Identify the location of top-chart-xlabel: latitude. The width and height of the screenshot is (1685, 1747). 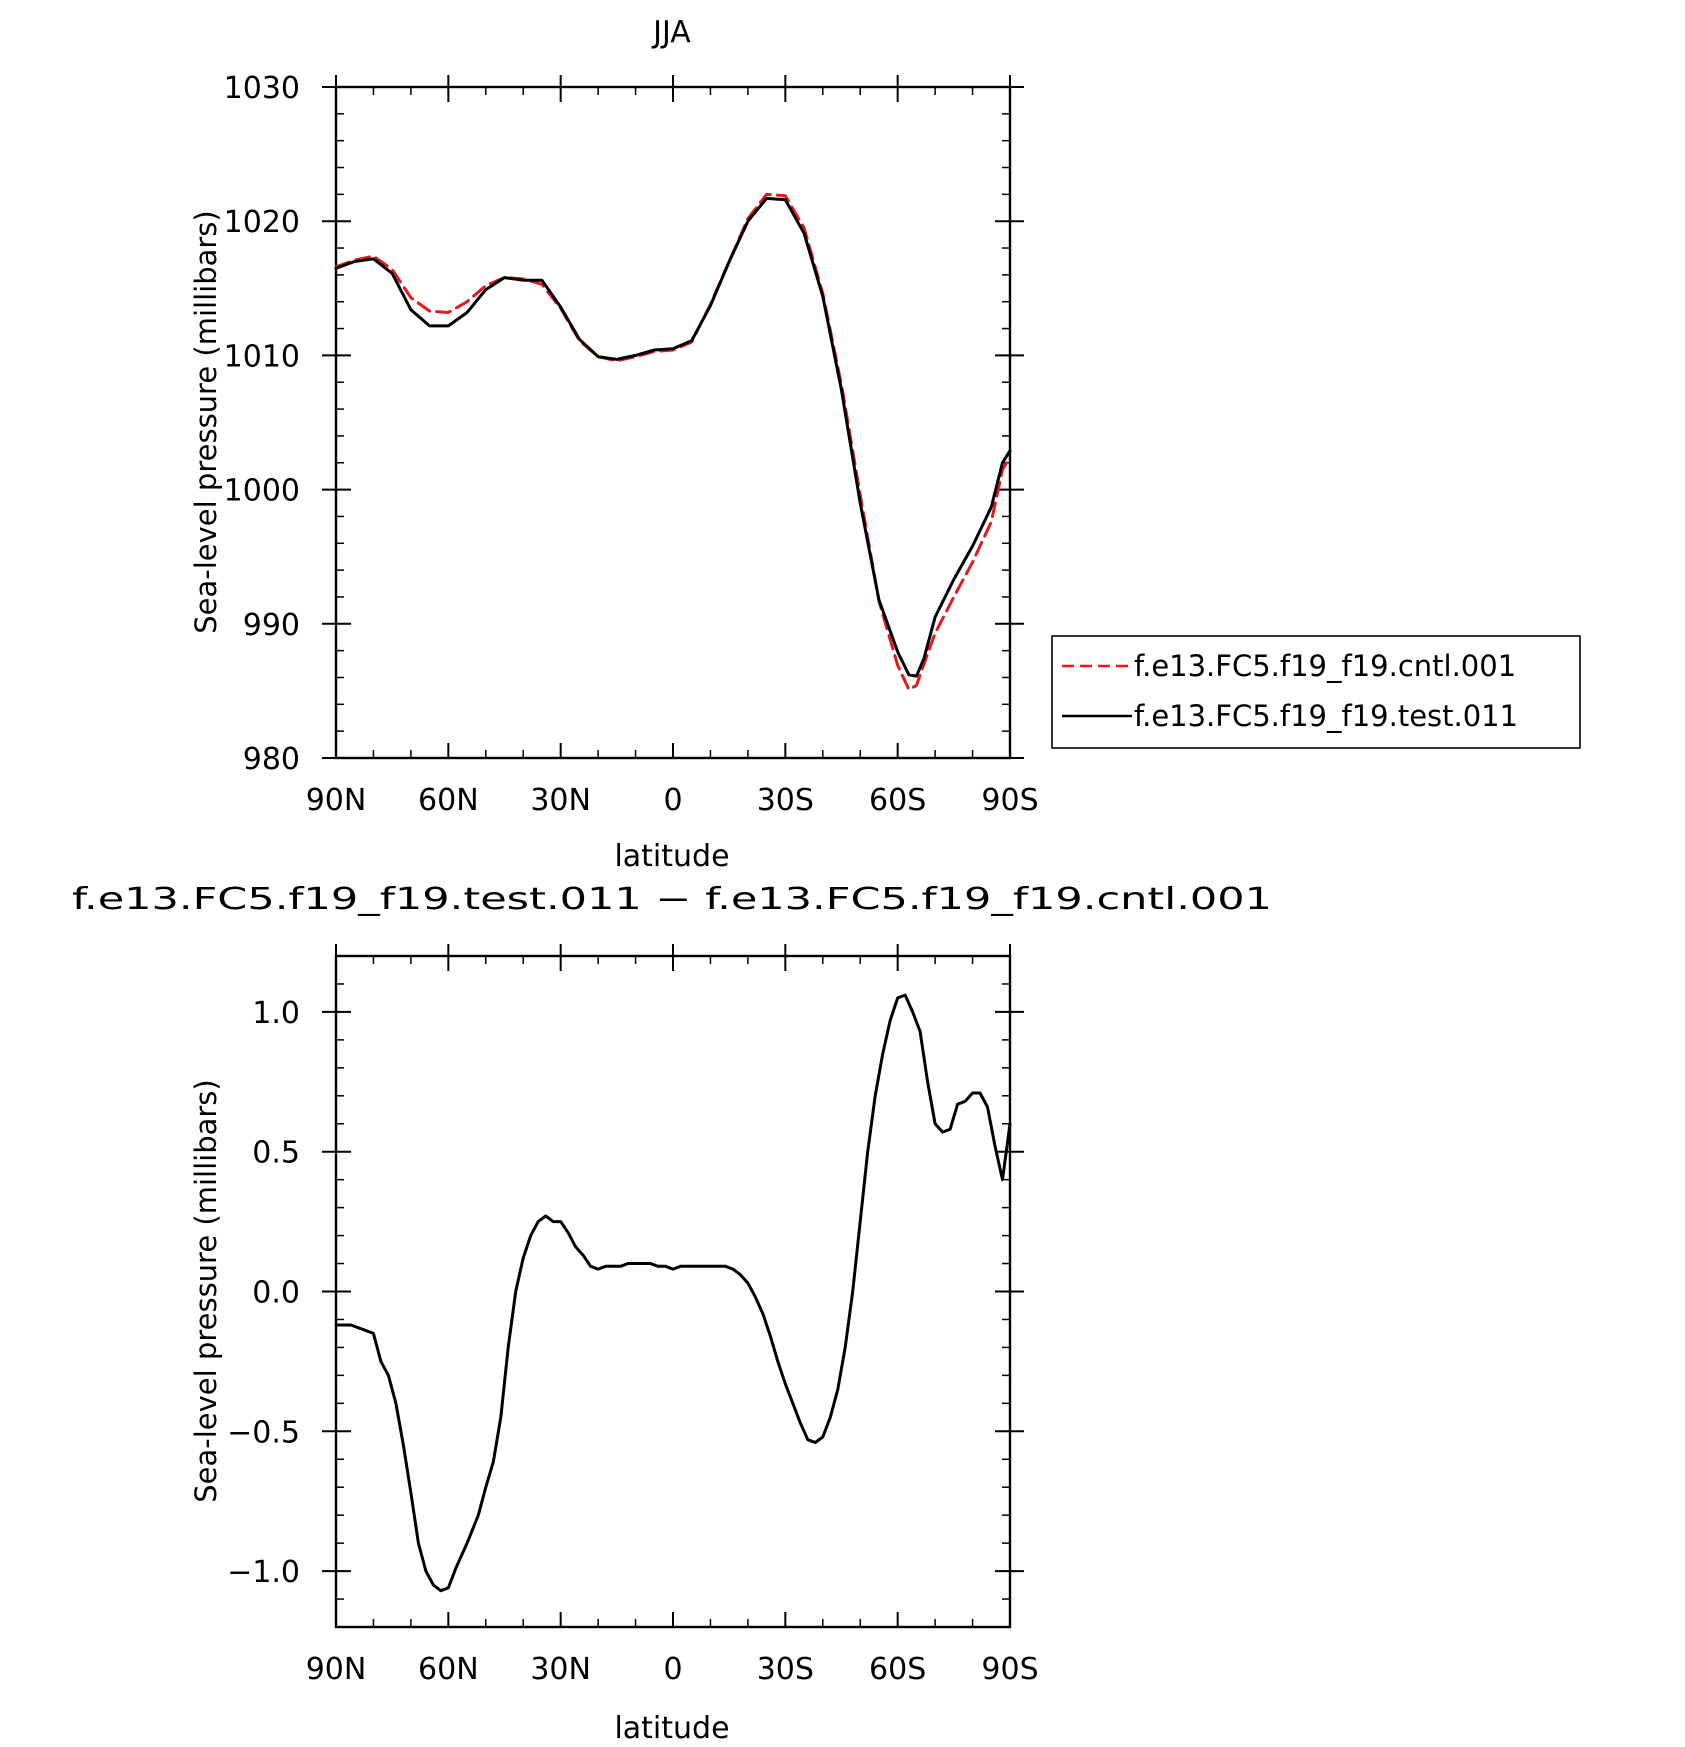
(671, 856).